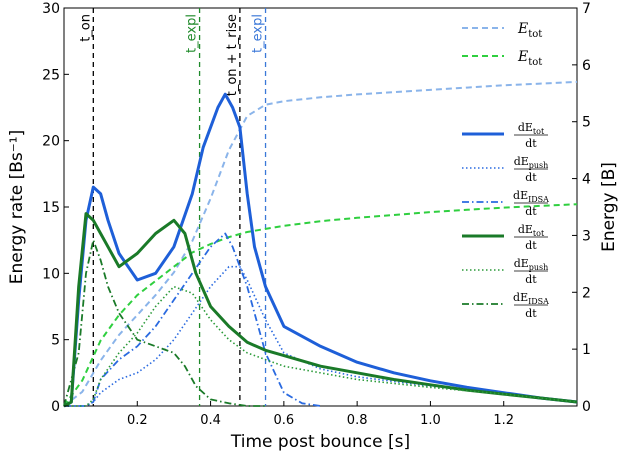  I want to click on y-tick-label-right: 6, so click(586, 66).